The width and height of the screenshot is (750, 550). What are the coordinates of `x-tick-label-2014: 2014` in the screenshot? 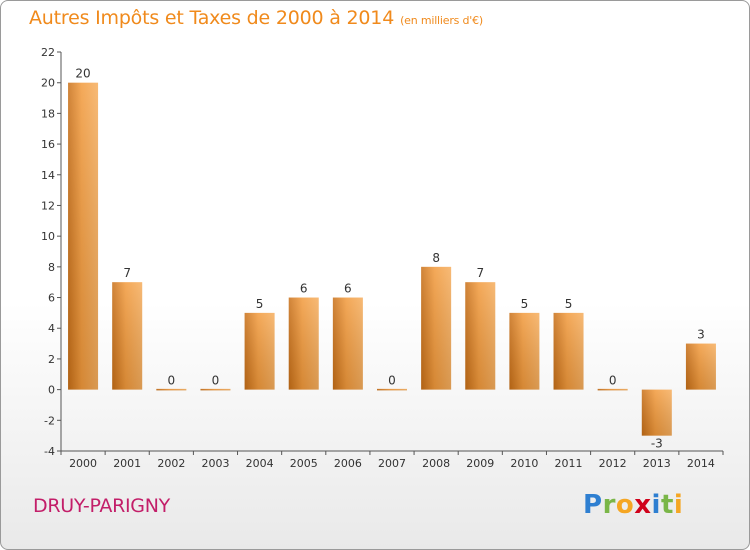 It's located at (701, 463).